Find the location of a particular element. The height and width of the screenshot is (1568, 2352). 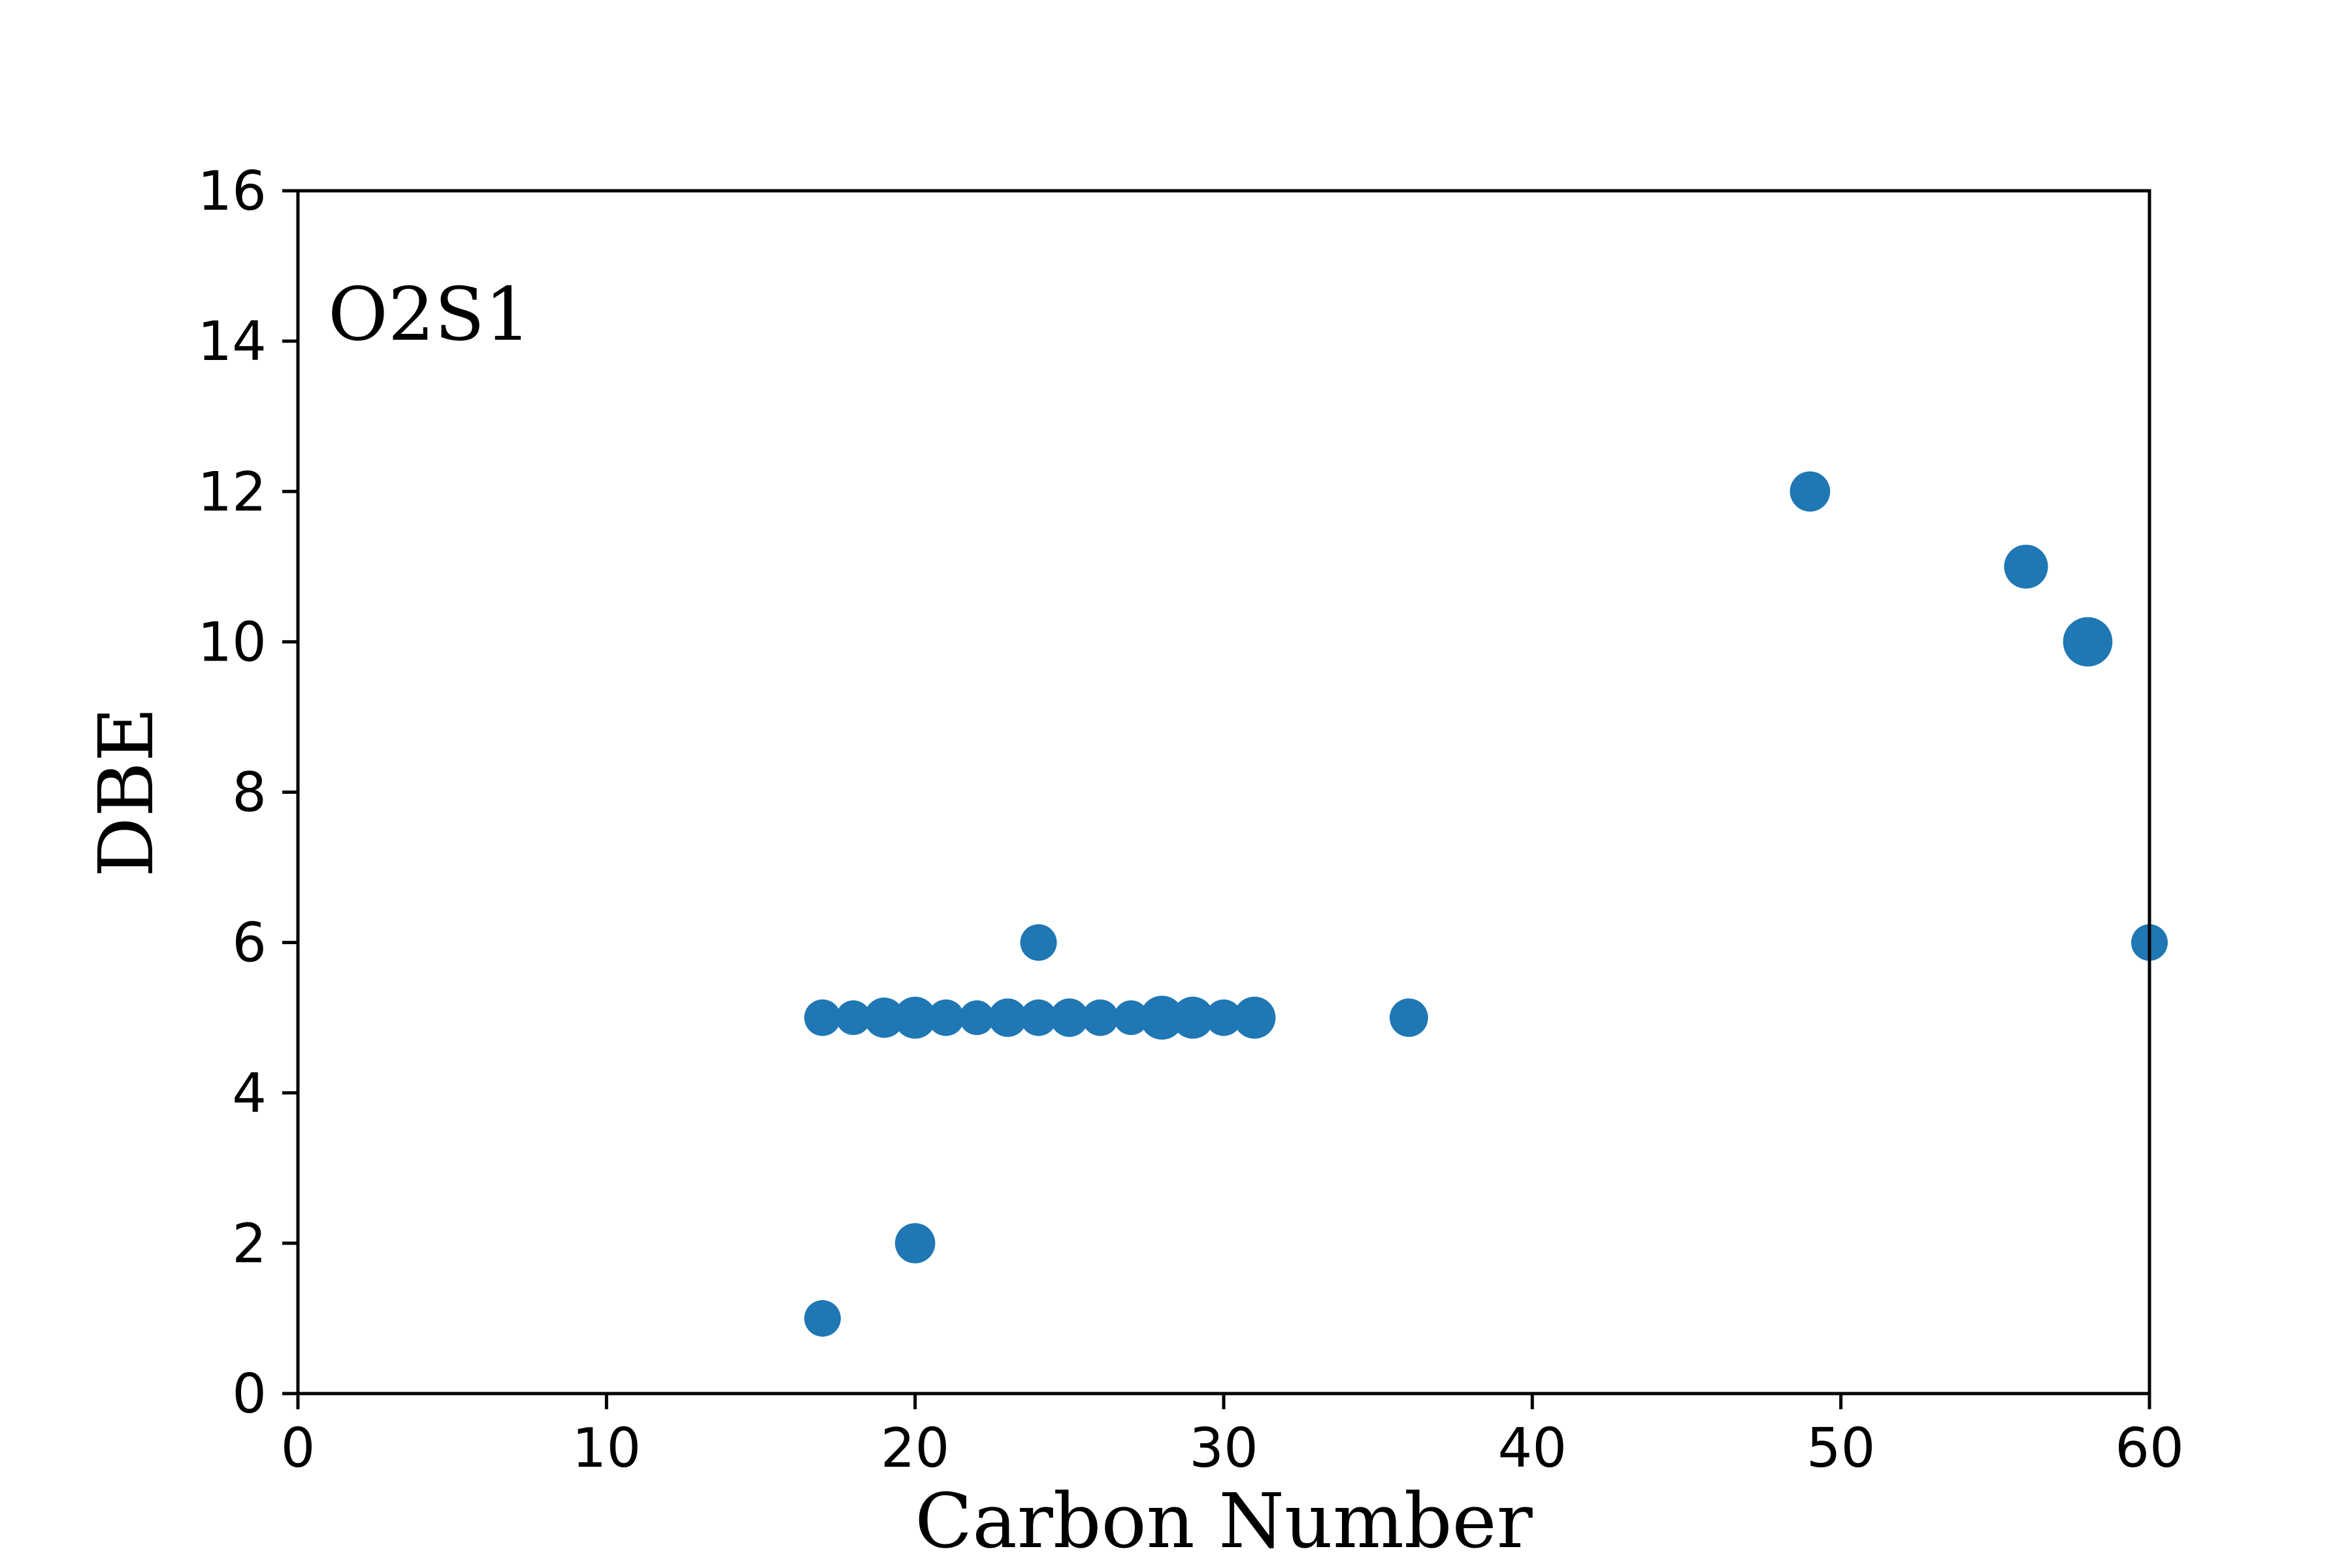

y-tick-label: 14 is located at coordinates (232, 341).